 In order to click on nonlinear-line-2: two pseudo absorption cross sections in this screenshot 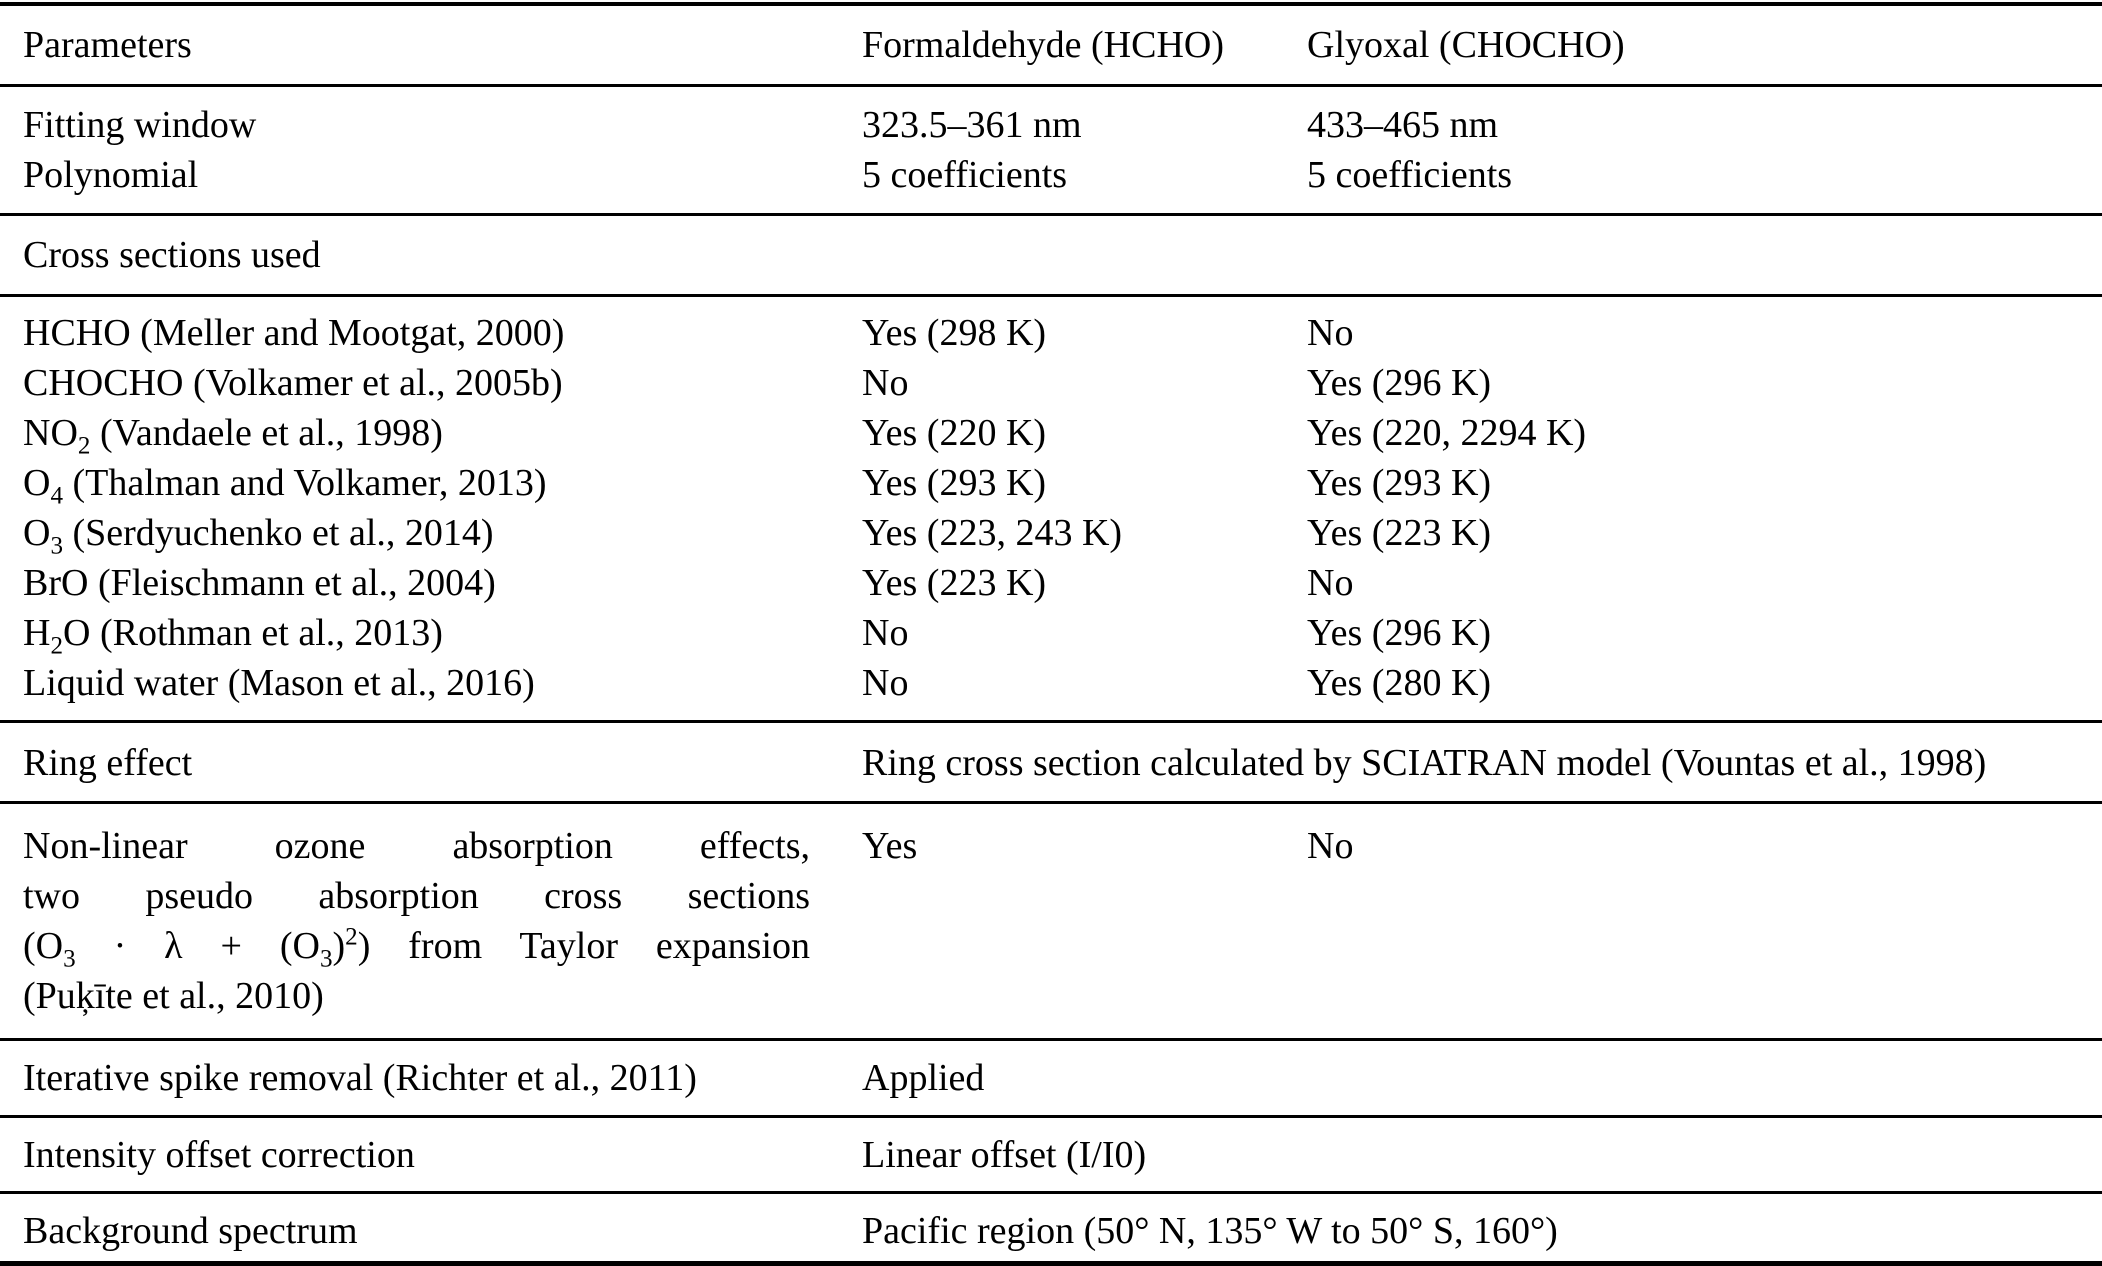, I will do `click(416, 896)`.